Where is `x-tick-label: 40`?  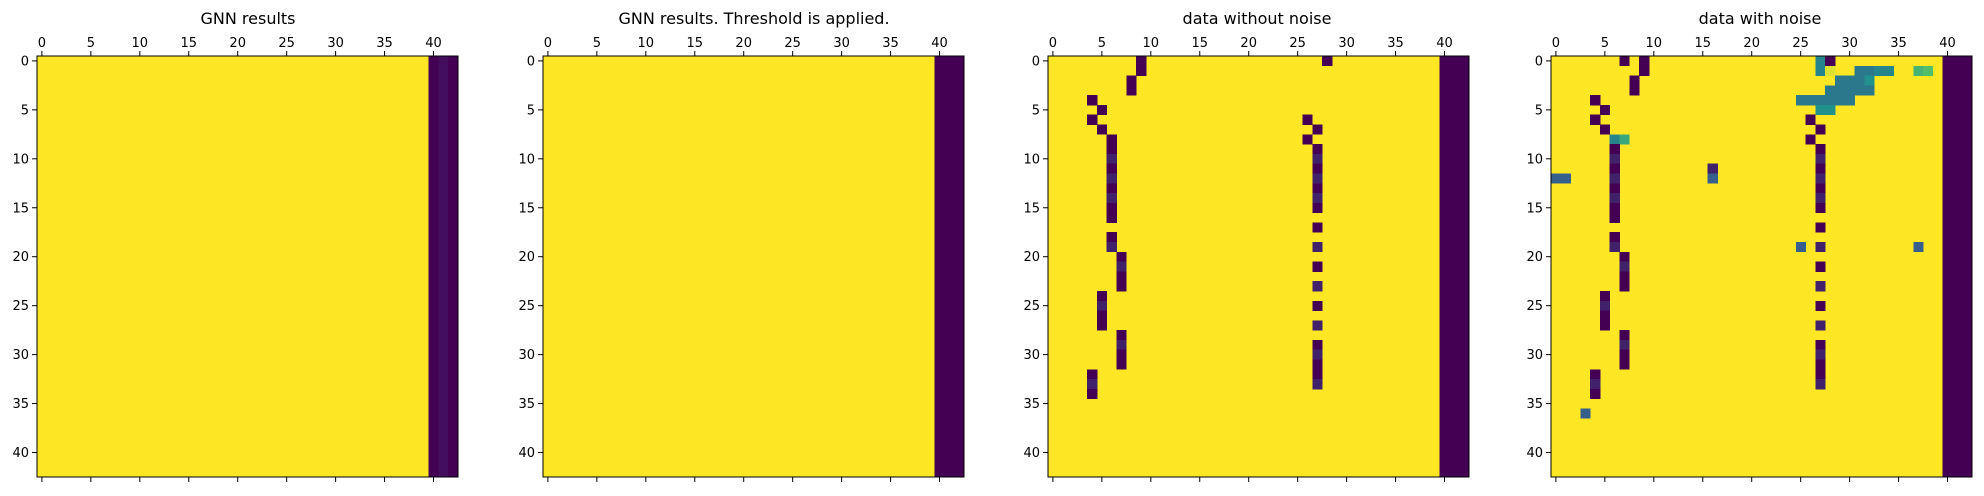 x-tick-label: 40 is located at coordinates (939, 43).